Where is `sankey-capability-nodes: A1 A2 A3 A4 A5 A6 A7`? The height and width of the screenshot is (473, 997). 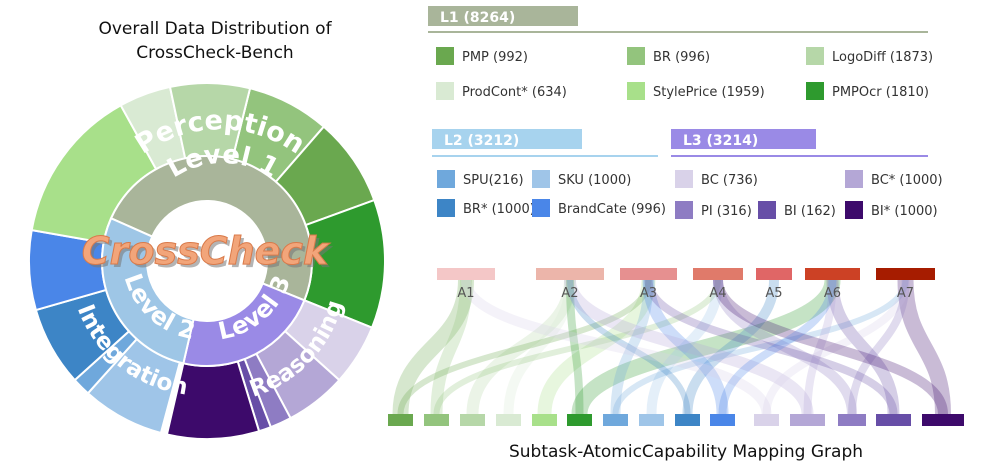 sankey-capability-nodes: A1 A2 A3 A4 A5 A6 A7 is located at coordinates (686, 284).